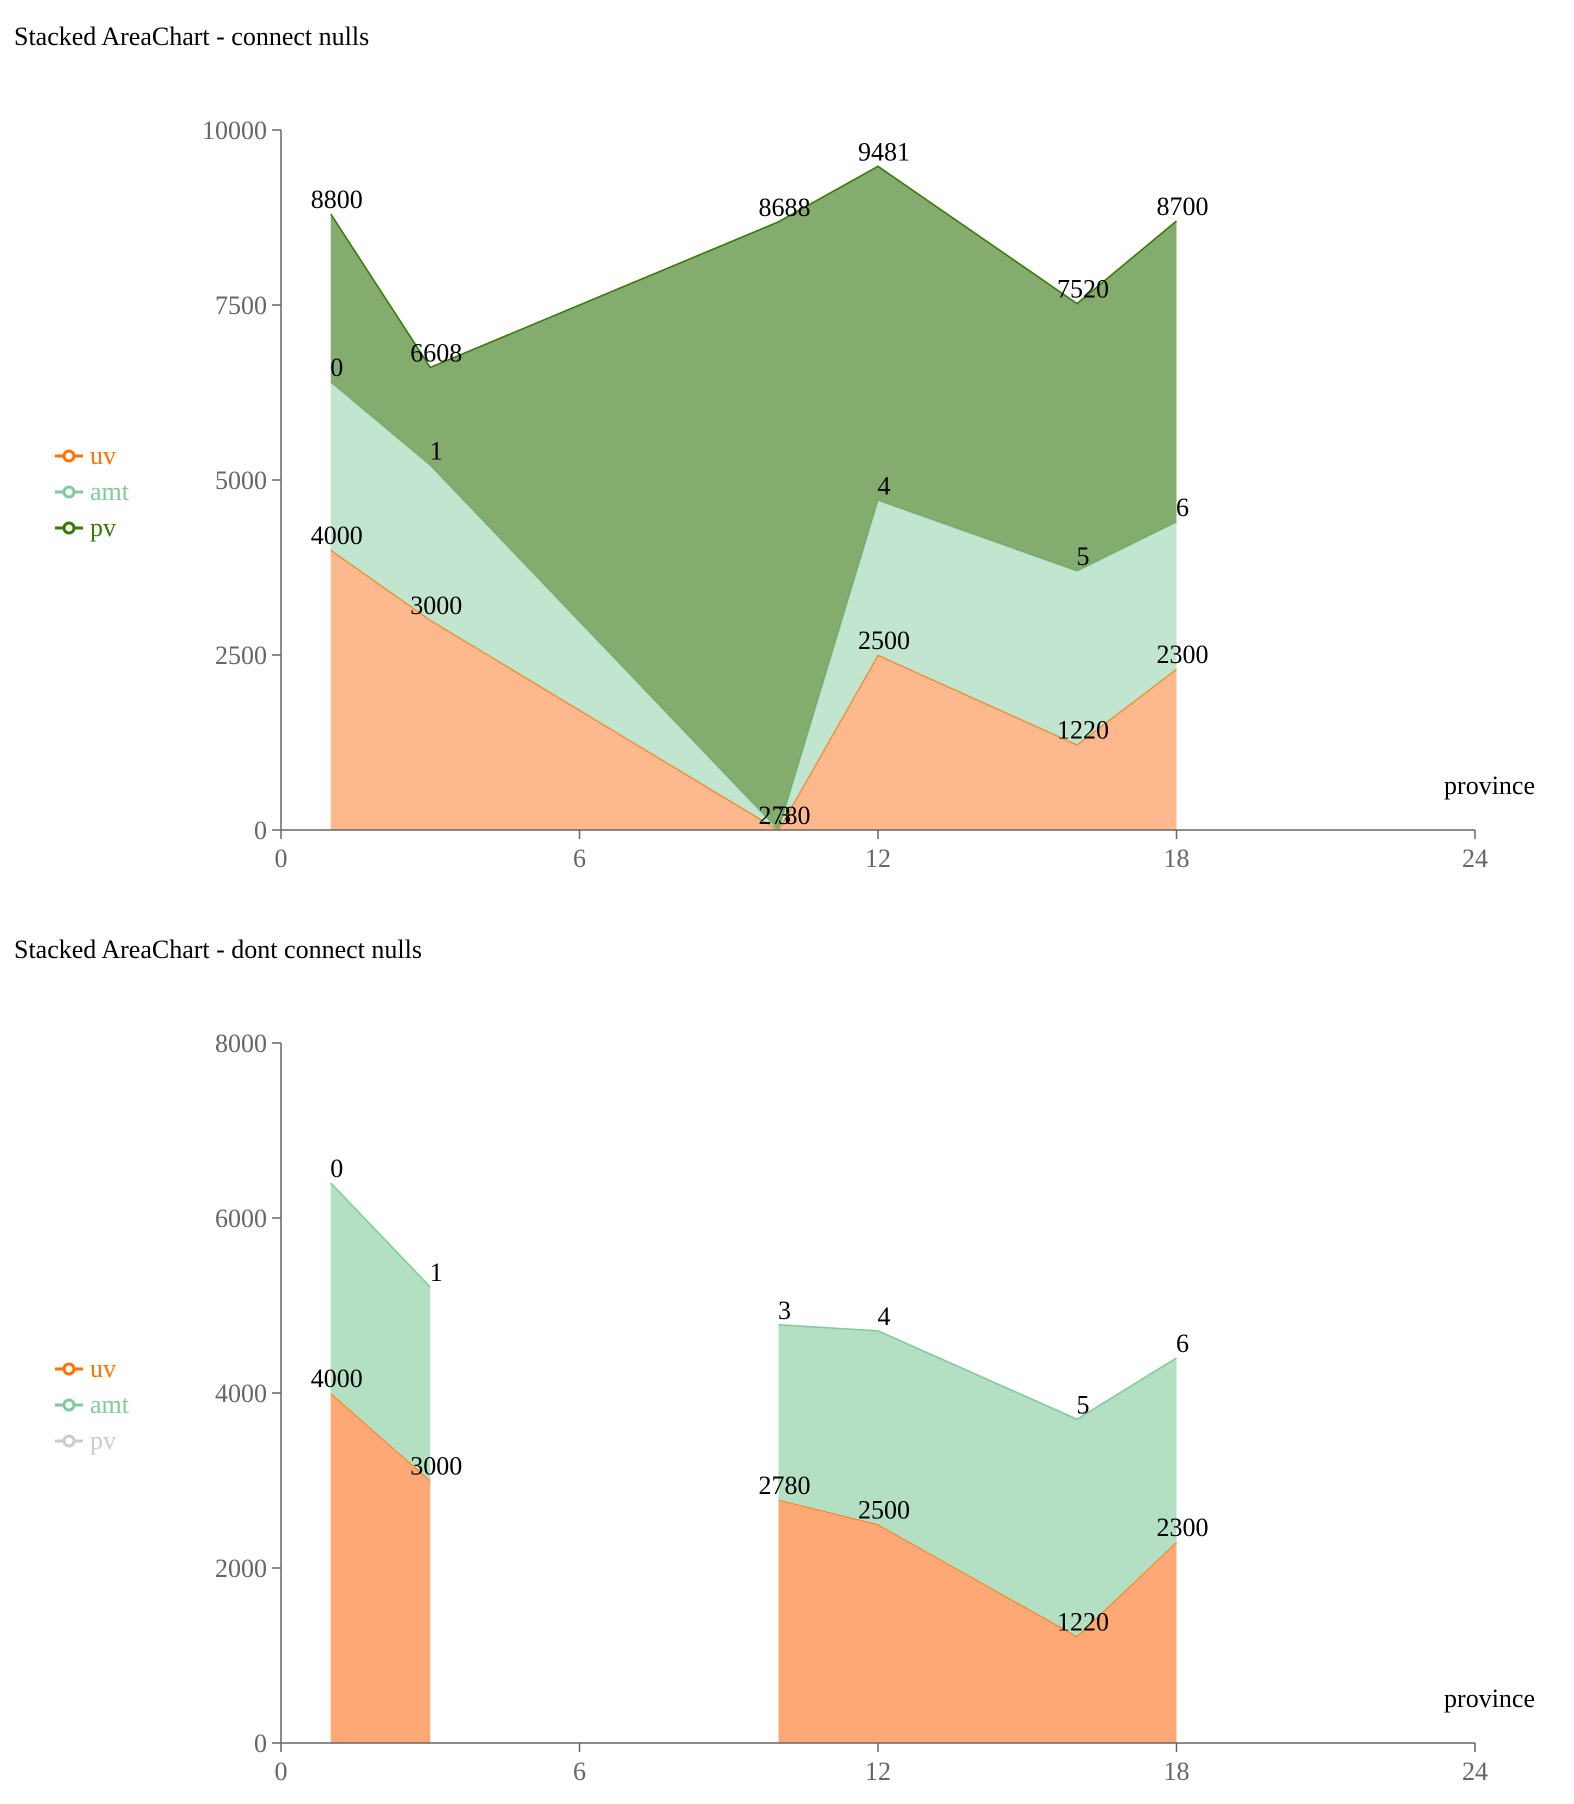  Describe the element at coordinates (241, 305) in the screenshot. I see `y-tick-label: 7500` at that location.